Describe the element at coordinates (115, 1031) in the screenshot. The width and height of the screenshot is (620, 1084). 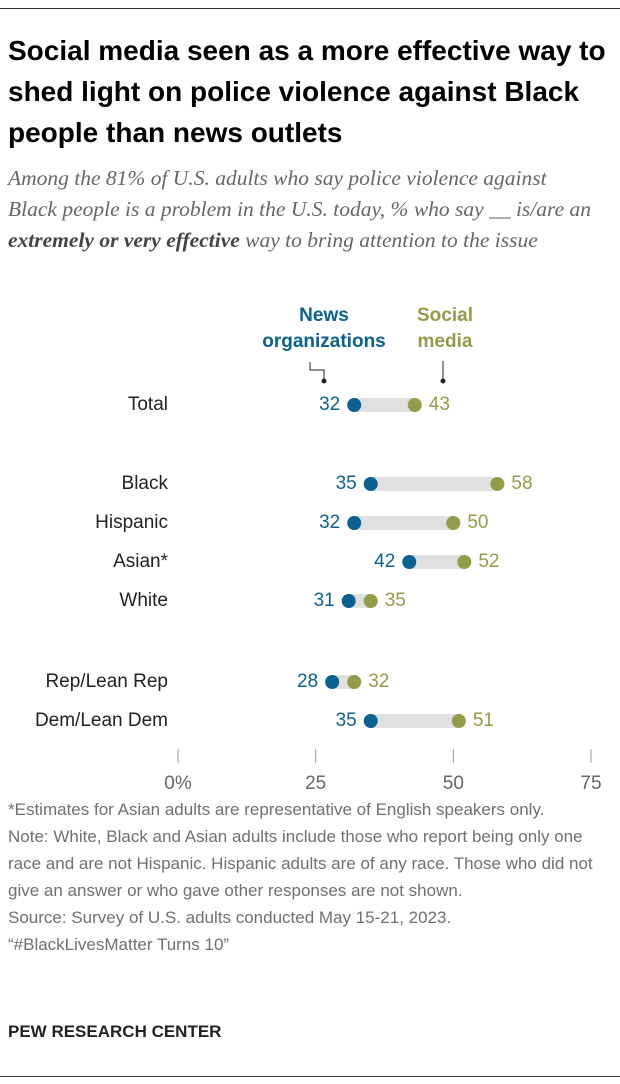
I see `footer: PEW RESEARCH CENTER` at that location.